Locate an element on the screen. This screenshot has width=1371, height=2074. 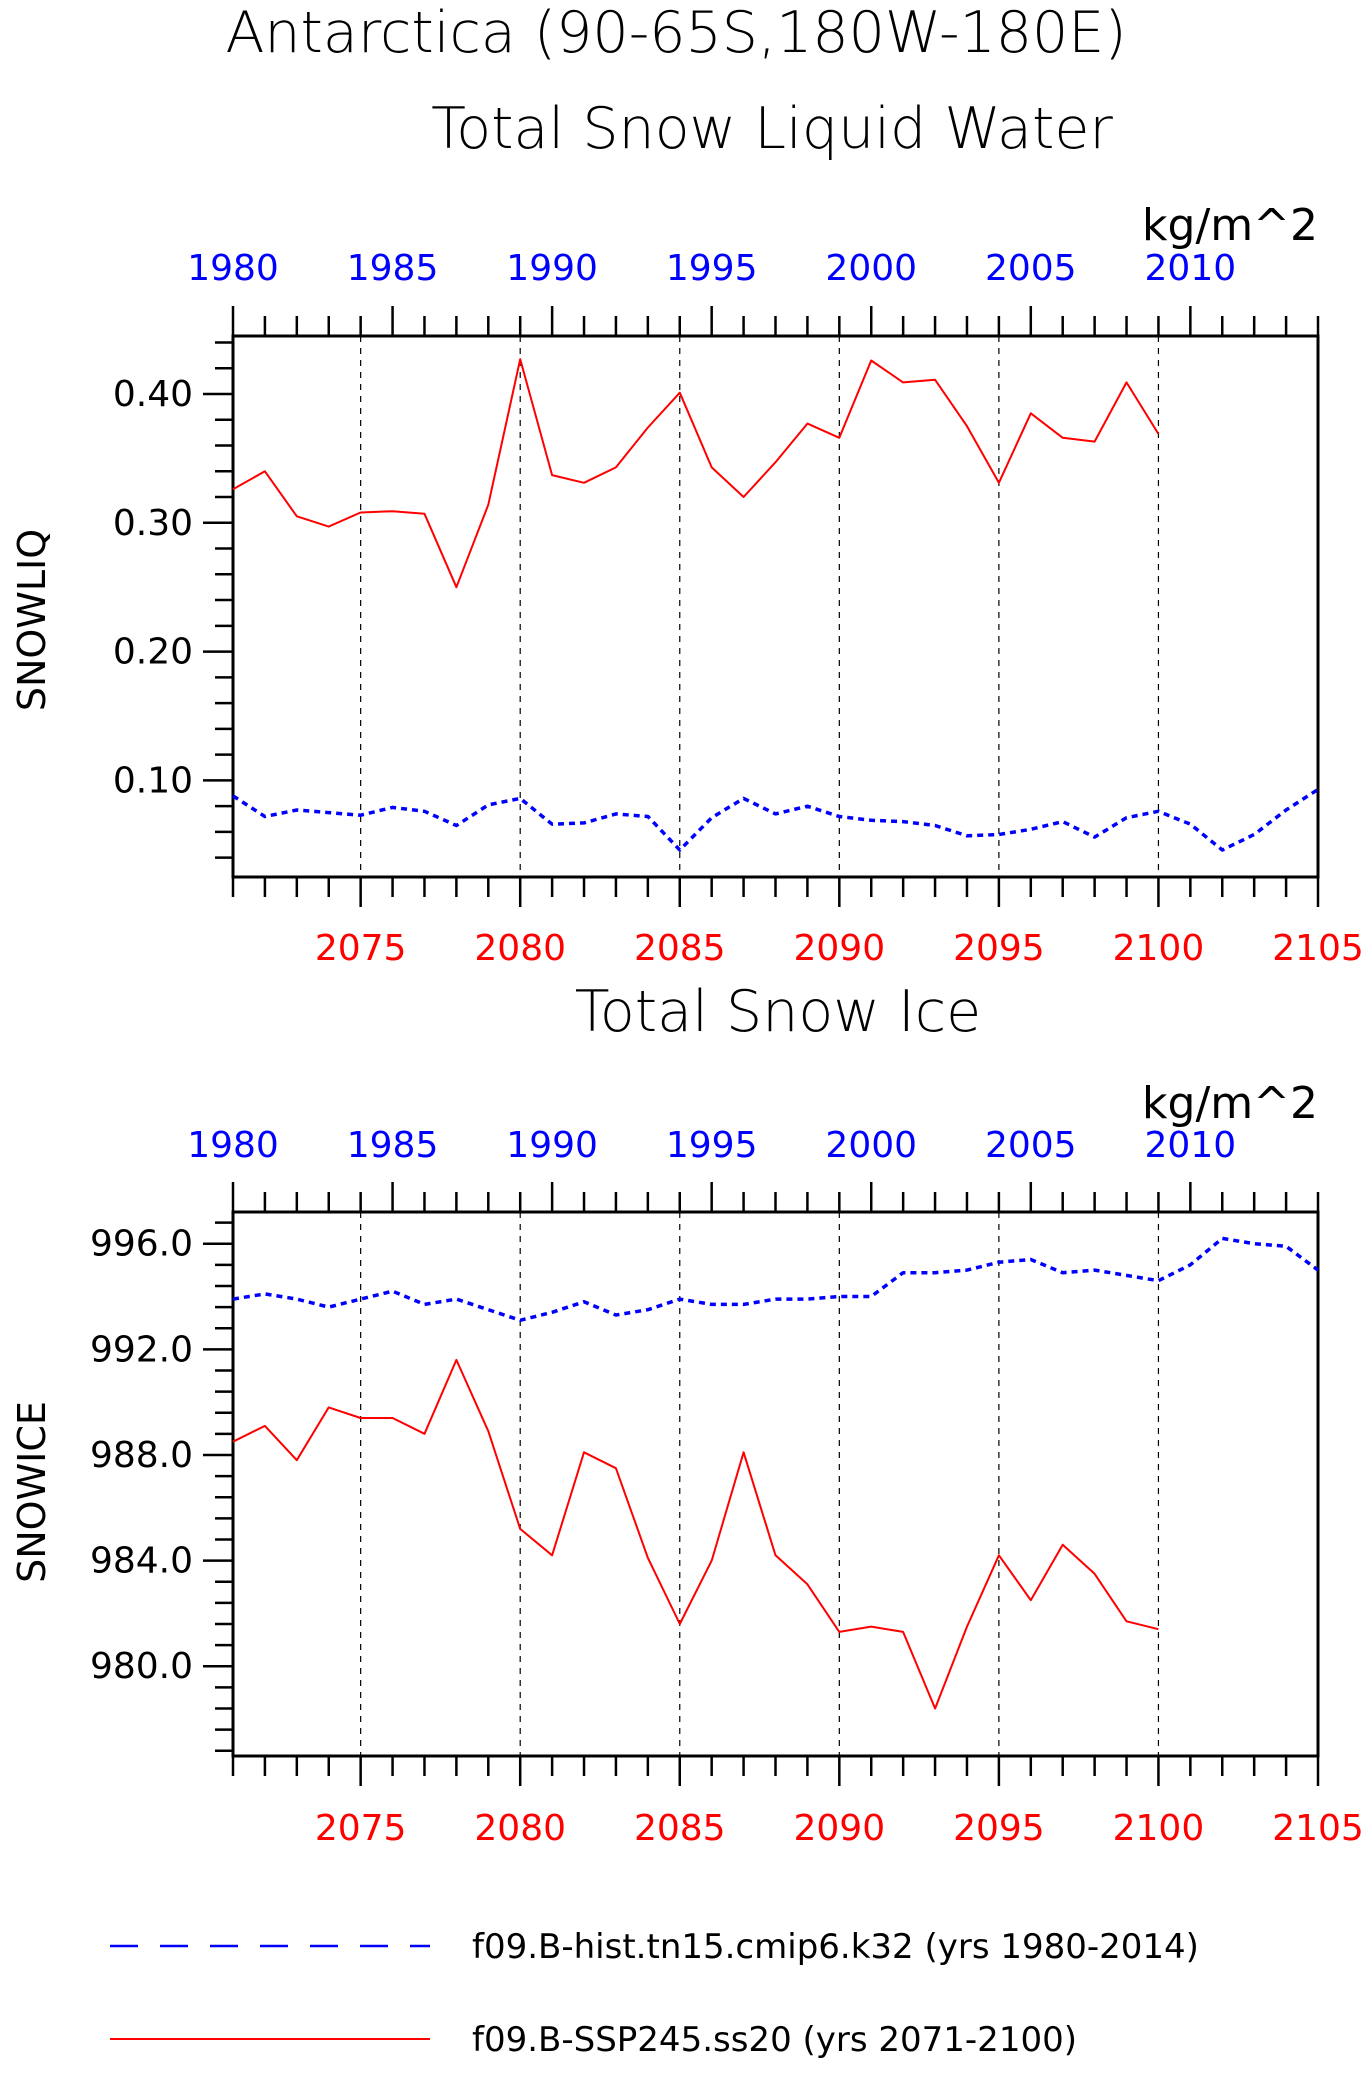
snowliq-bottom-tick-label: 2095 is located at coordinates (999, 948).